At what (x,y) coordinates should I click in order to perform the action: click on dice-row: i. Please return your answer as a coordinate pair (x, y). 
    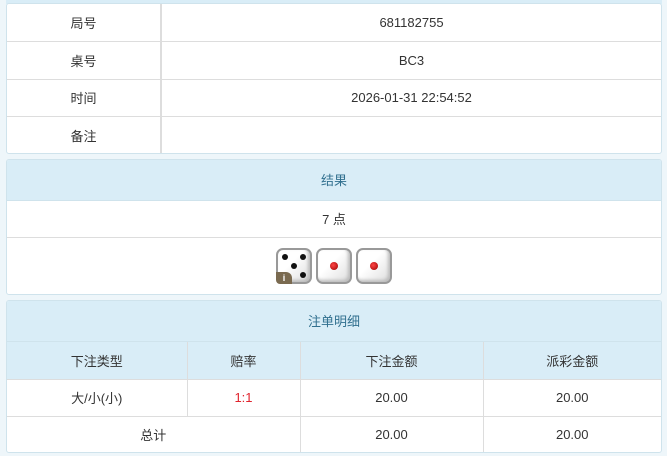
    Looking at the image, I should click on (334, 266).